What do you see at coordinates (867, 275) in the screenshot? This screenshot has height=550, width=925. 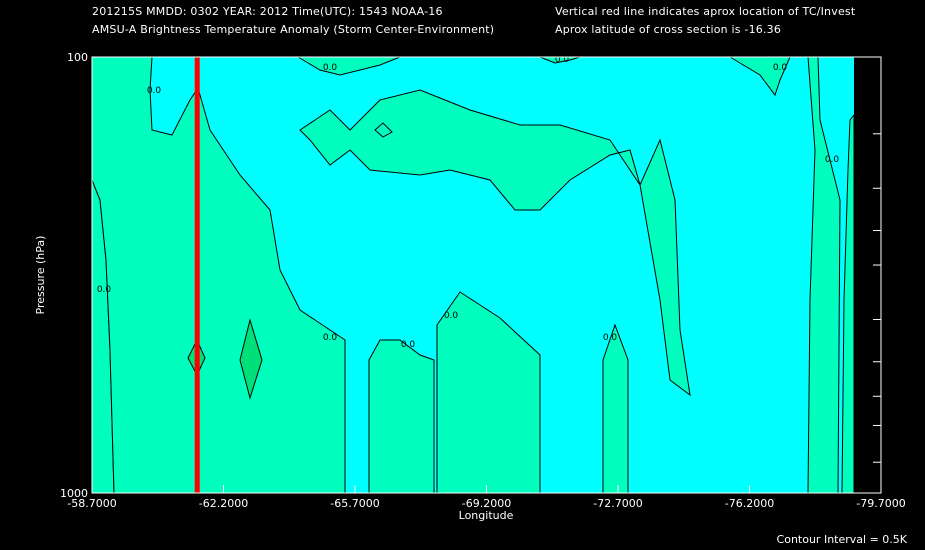 I see `no-data-strip` at bounding box center [867, 275].